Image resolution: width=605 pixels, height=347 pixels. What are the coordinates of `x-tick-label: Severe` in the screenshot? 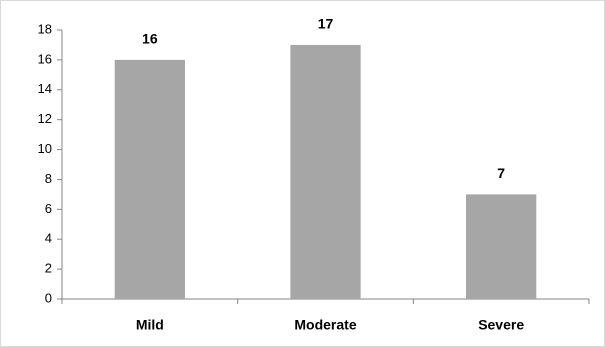 It's located at (501, 325).